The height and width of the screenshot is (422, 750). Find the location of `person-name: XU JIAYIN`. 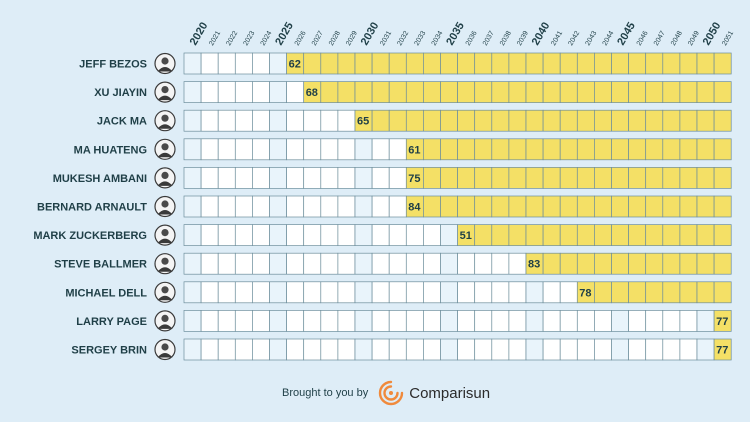

person-name: XU JIAYIN is located at coordinates (120, 93).